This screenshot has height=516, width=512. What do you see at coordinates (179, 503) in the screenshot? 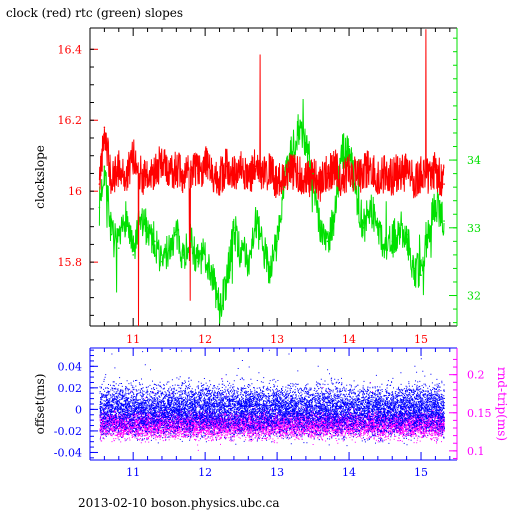
I see `footer-date-host: 2013-02-10 boson.physics.ubc.ca` at bounding box center [179, 503].